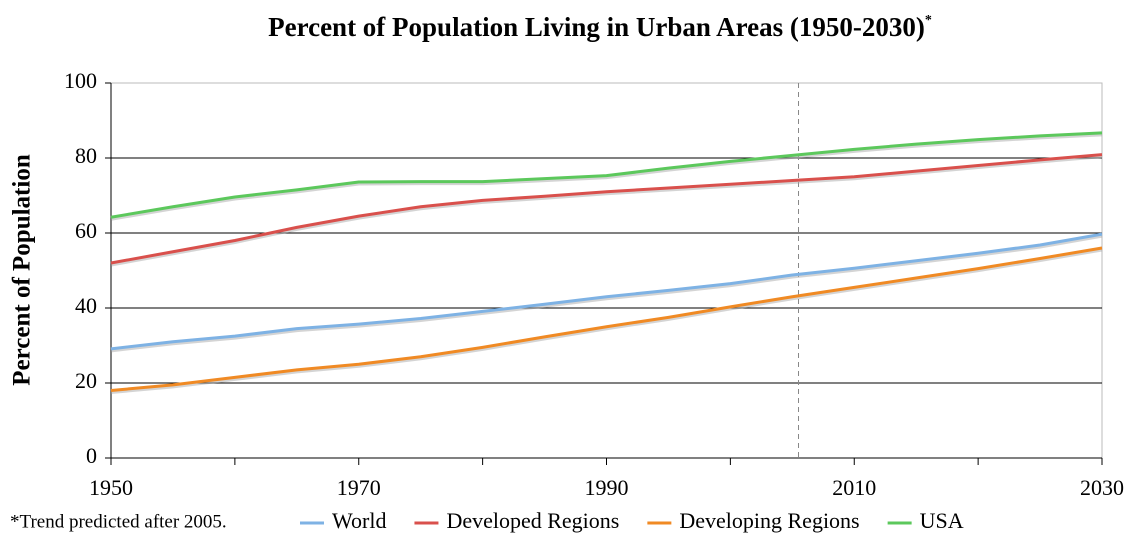 This screenshot has width=1136, height=538. Describe the element at coordinates (86, 305) in the screenshot. I see `y-tick-label: 40` at that location.